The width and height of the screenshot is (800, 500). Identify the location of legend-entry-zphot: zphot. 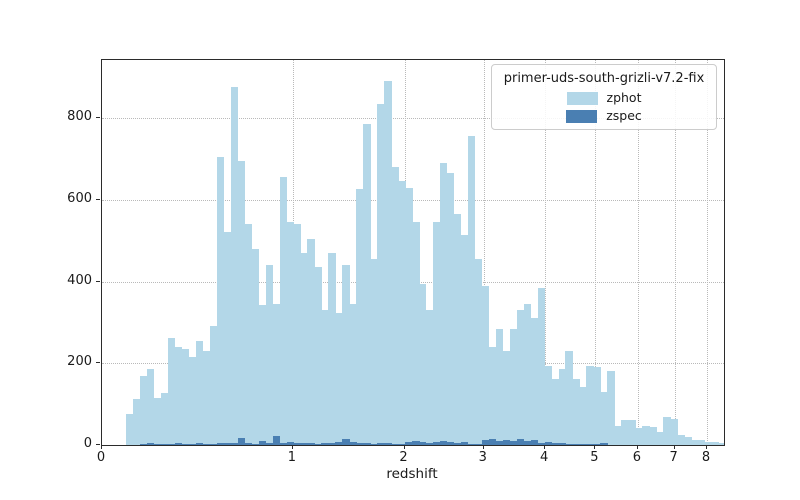
(604, 98).